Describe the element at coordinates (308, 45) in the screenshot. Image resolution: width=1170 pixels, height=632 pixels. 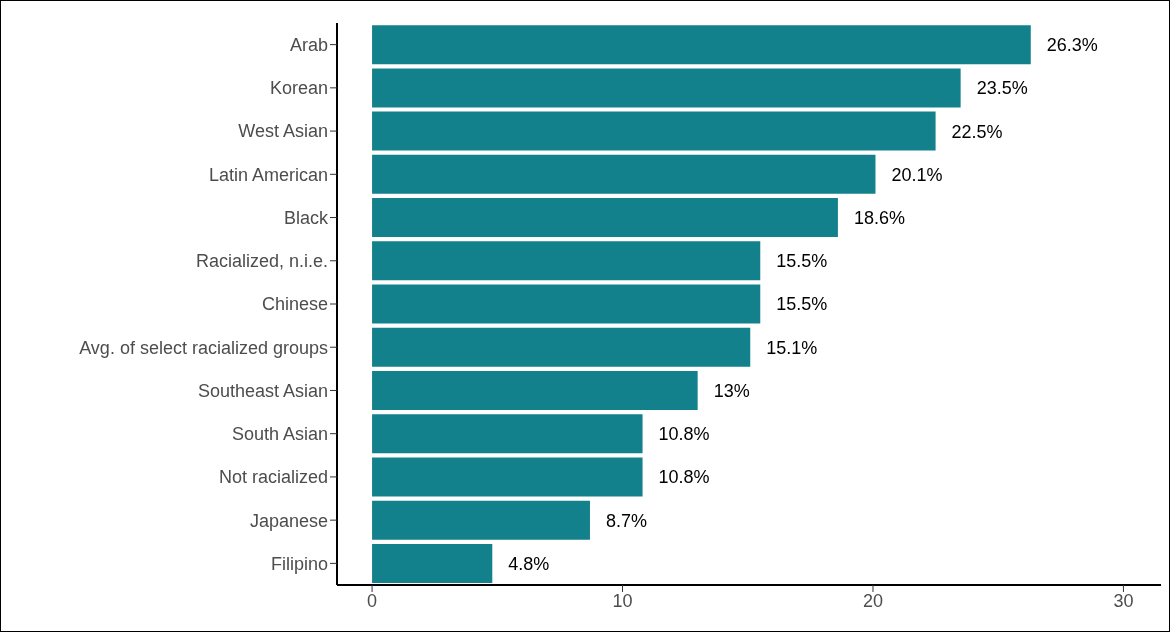
I see `y-tick-label: Arab` at that location.